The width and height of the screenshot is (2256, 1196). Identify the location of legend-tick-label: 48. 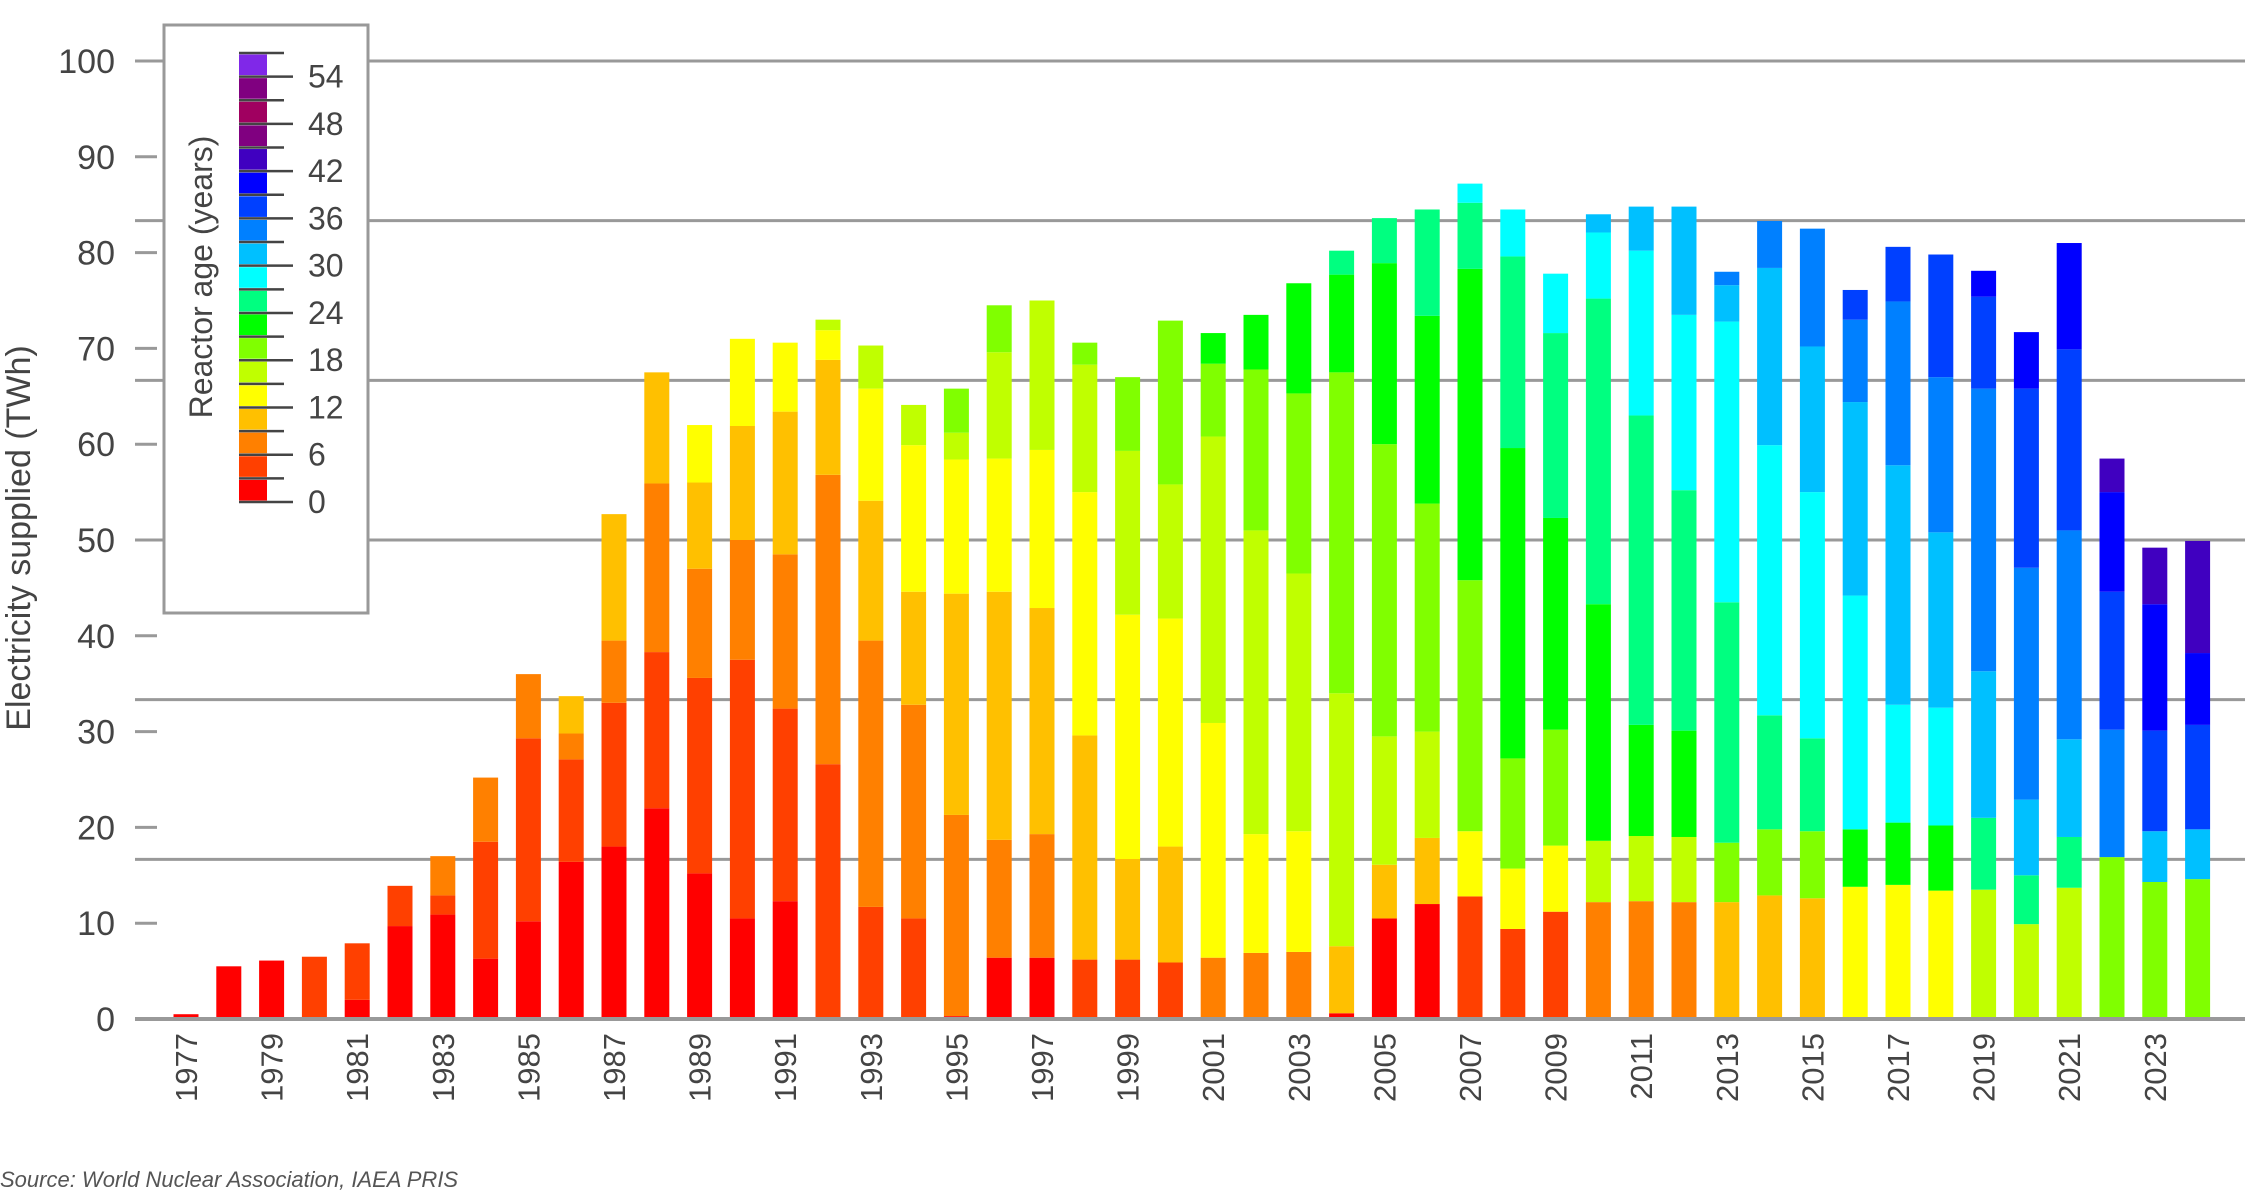
(326, 124).